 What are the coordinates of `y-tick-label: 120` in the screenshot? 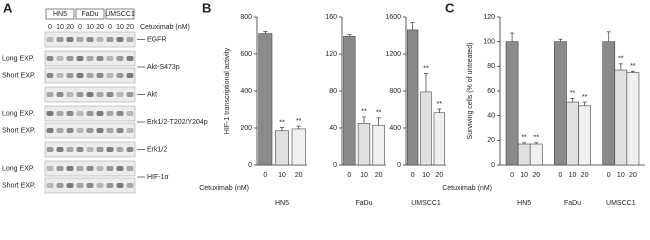 It's located at (489, 17).